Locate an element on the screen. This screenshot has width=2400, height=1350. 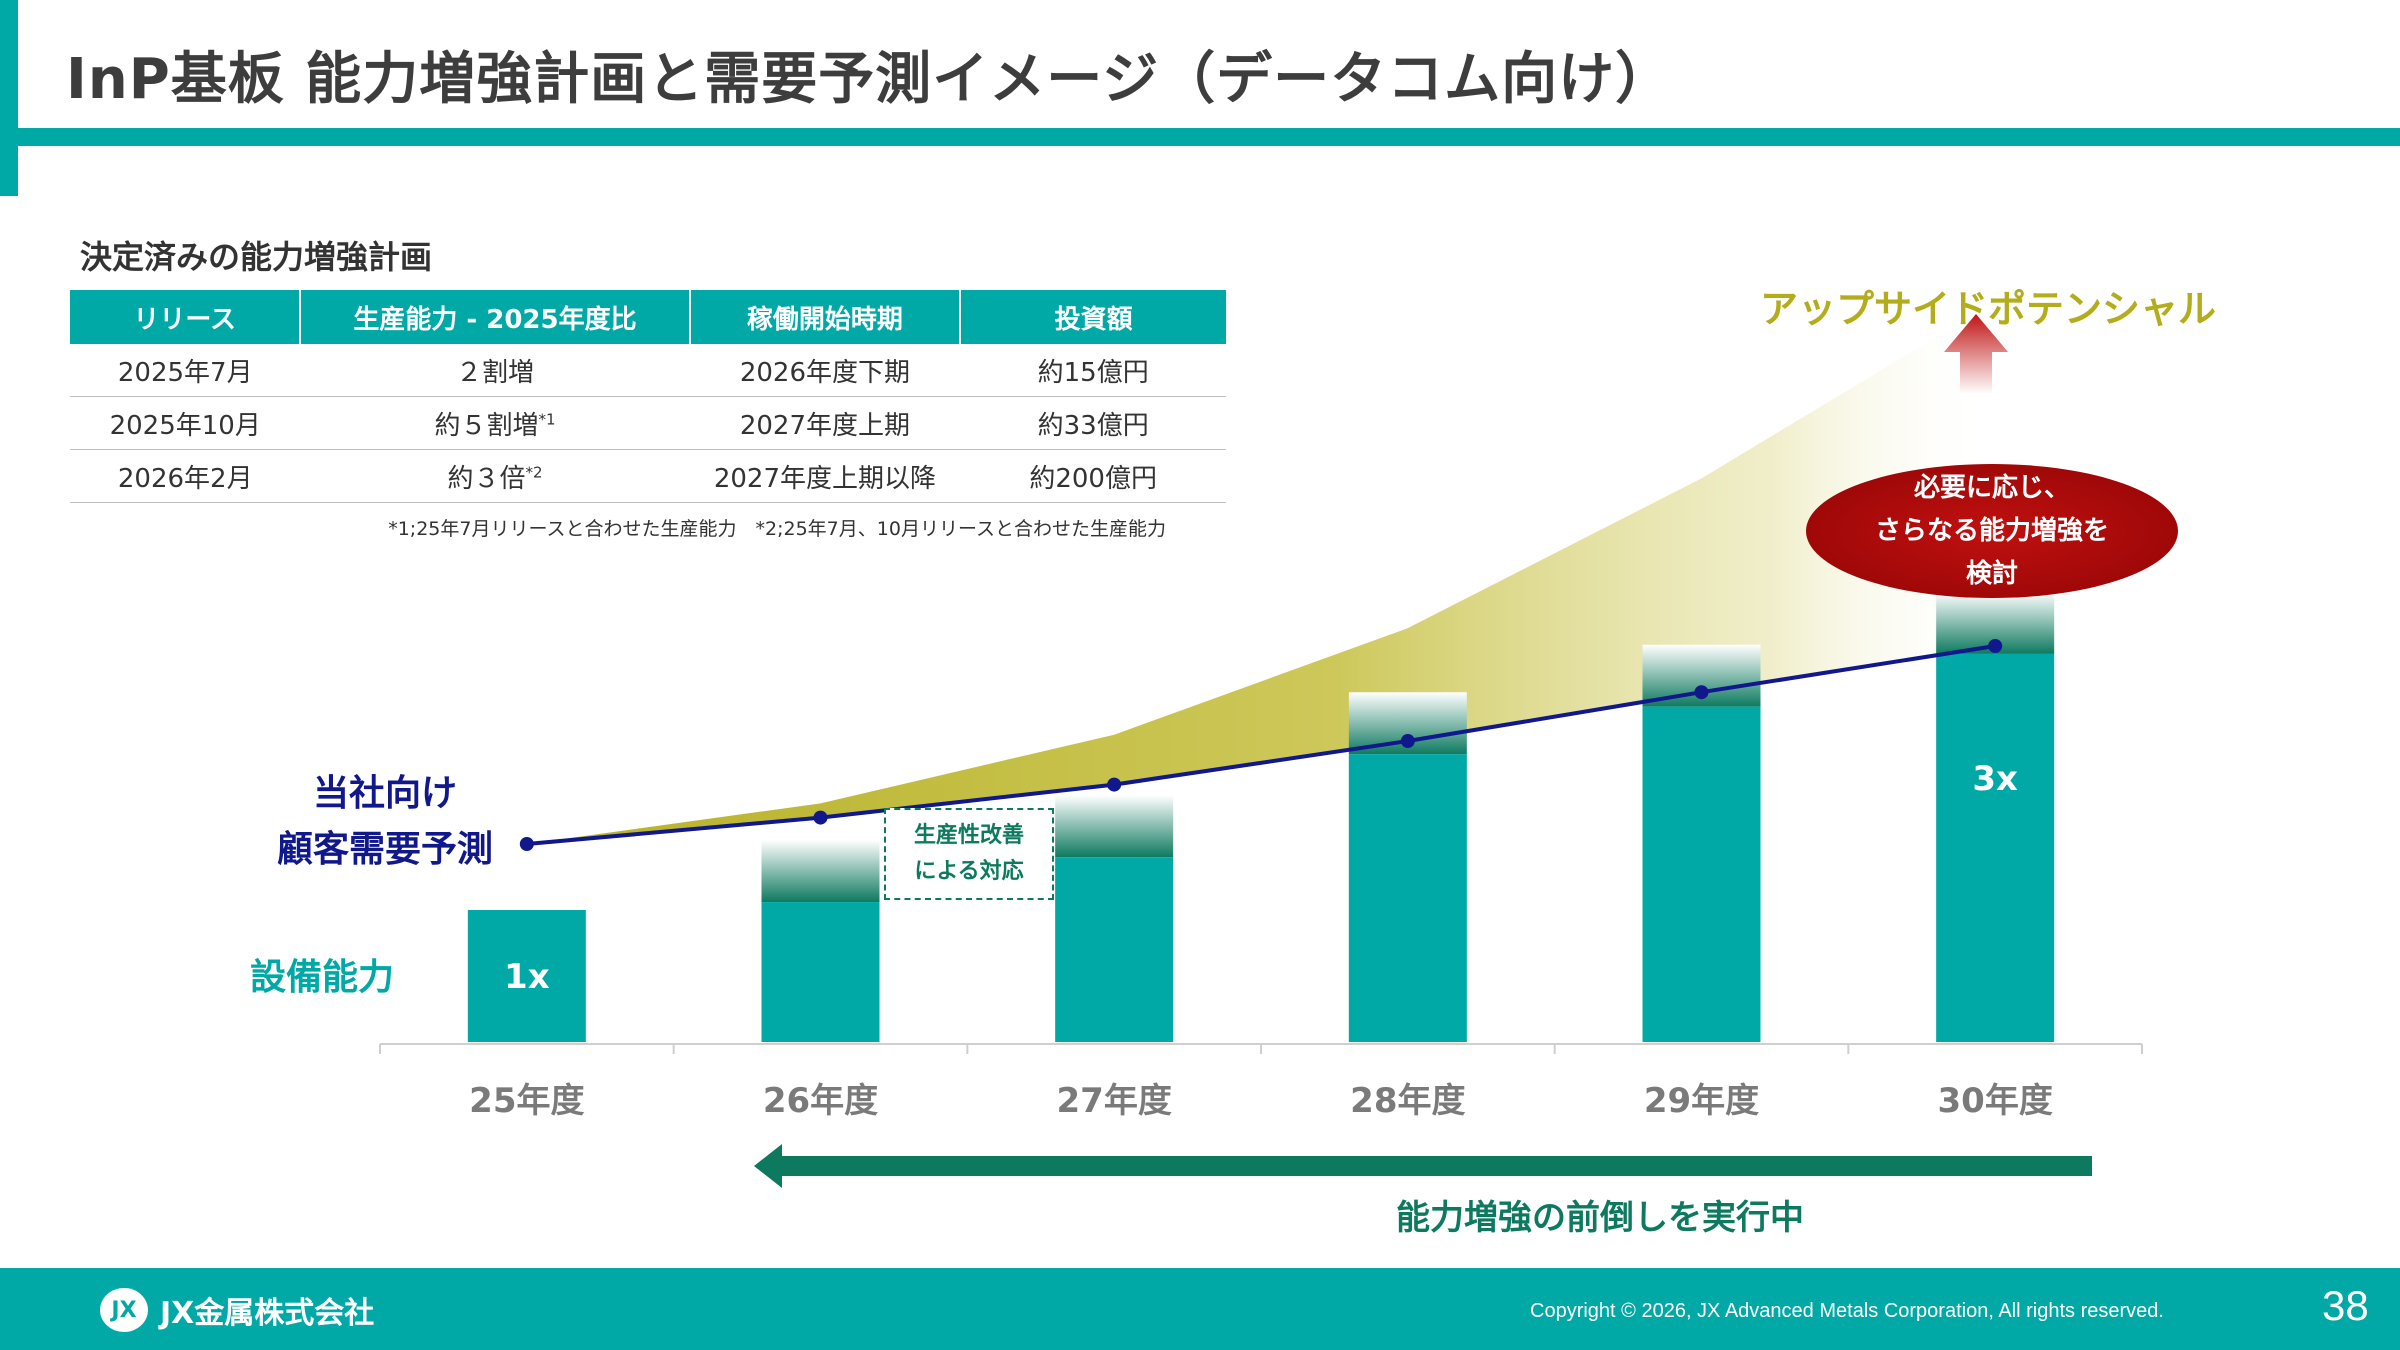
header-investment: 投資額 is located at coordinates (1093, 317).